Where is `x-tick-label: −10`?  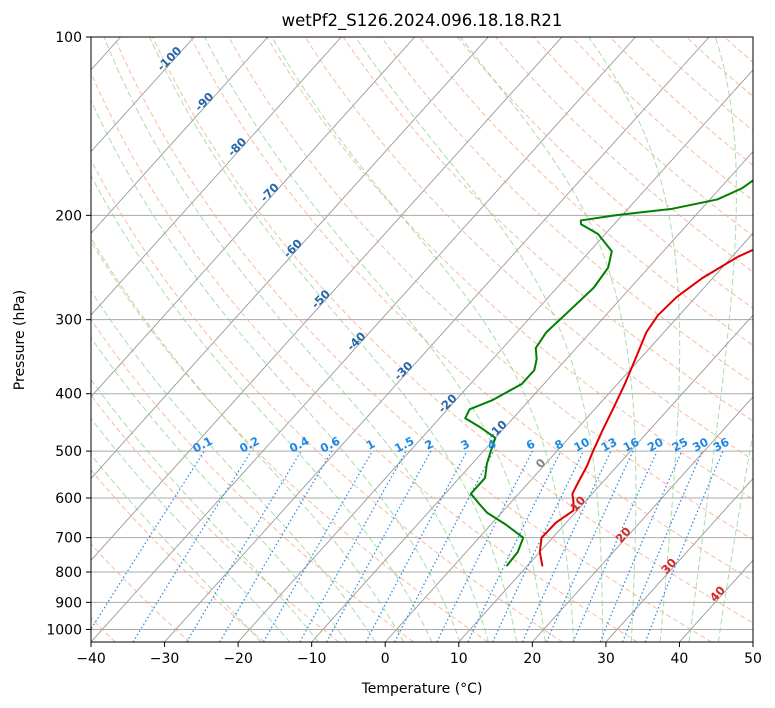 x-tick-label: −10 is located at coordinates (312, 659).